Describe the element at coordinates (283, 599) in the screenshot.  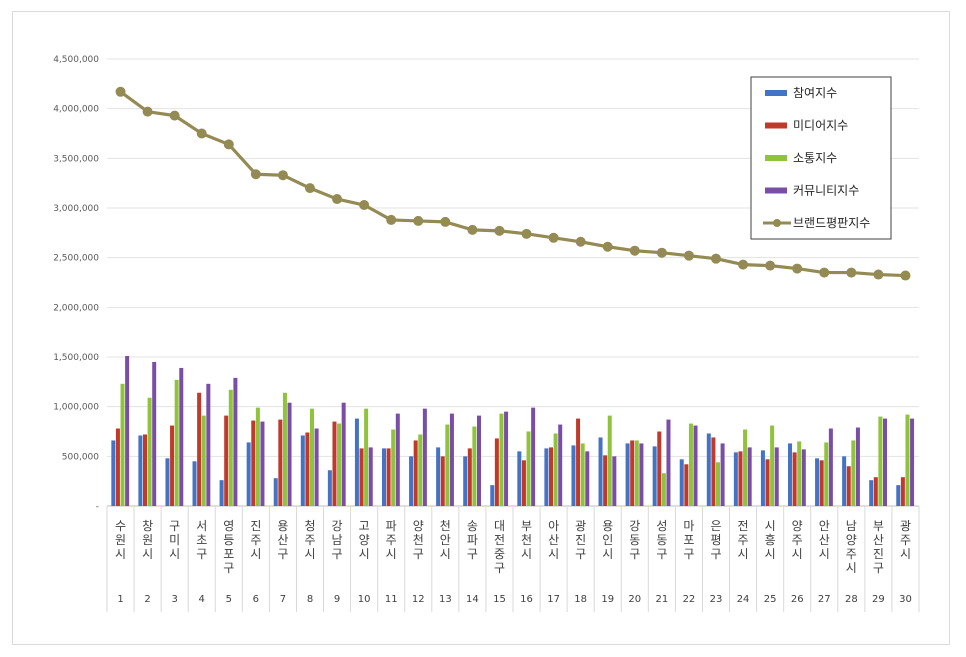
I see `category-index: 7` at that location.